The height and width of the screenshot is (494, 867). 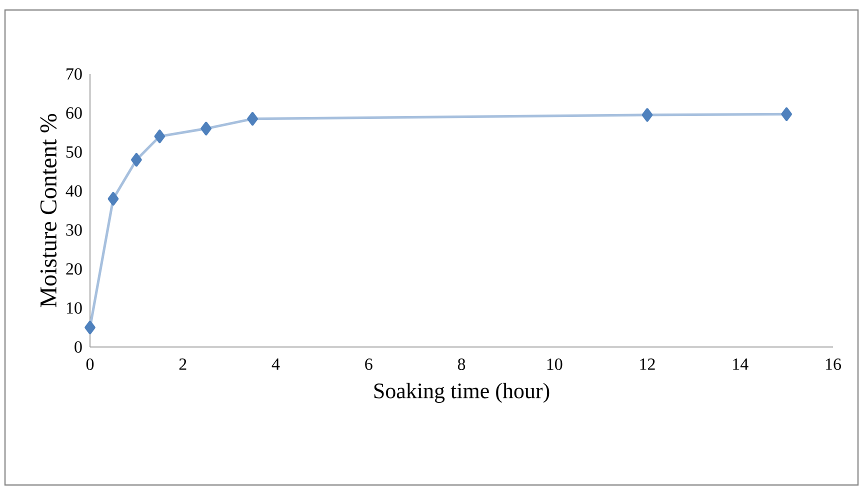 I want to click on y-tick-label: 30, so click(x=74, y=230).